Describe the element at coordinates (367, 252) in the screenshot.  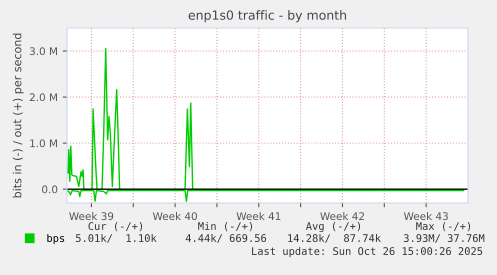
I see `text: Last update: Sun Oct 26 15:00:26 2025` at that location.